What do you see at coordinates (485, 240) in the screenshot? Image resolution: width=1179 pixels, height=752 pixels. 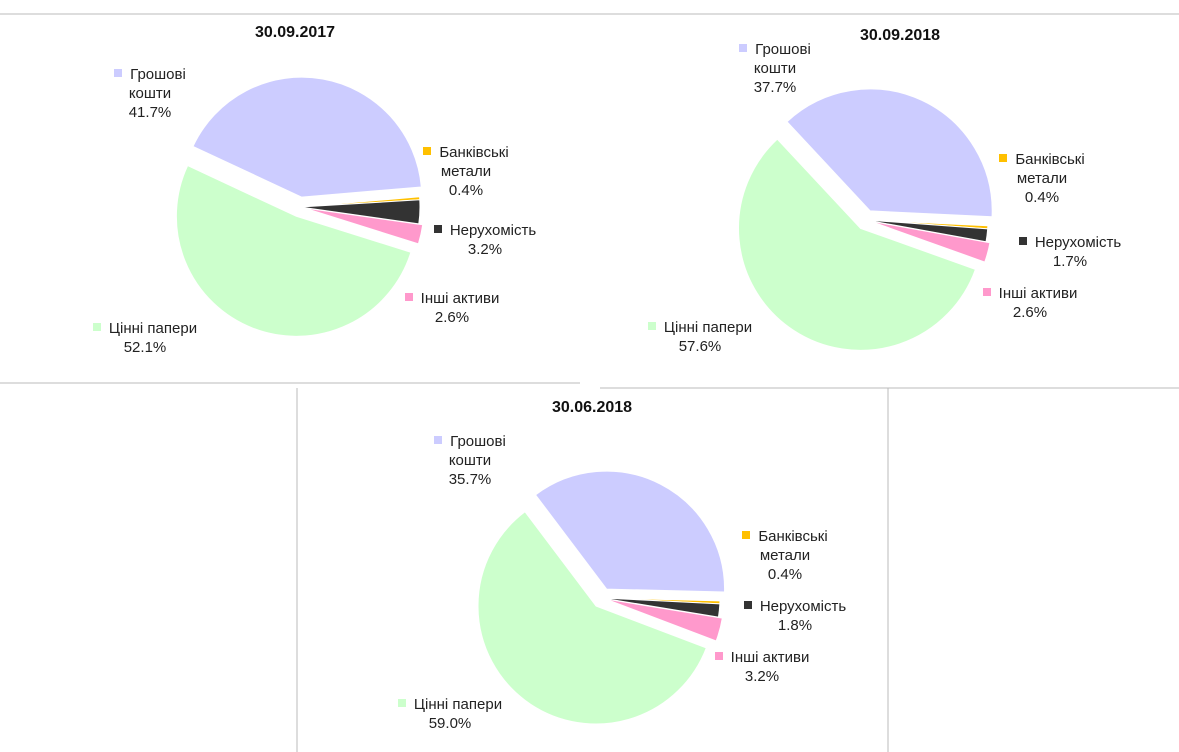 I see `data-label: Нерухомість 3.2%` at bounding box center [485, 240].